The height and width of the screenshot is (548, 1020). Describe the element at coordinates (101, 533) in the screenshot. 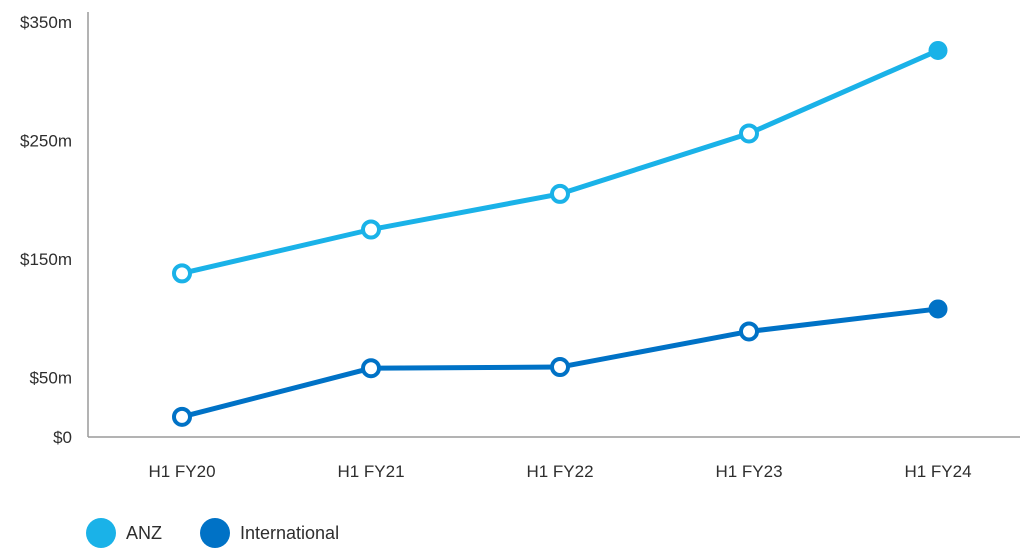

I see `legend-swatch-anz` at that location.